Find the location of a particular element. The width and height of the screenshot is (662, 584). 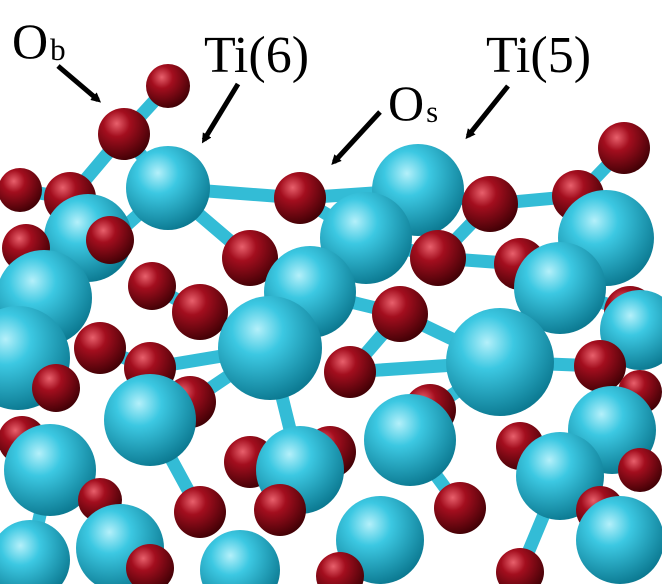

label-ti6: Ti(6) is located at coordinates (257, 55).